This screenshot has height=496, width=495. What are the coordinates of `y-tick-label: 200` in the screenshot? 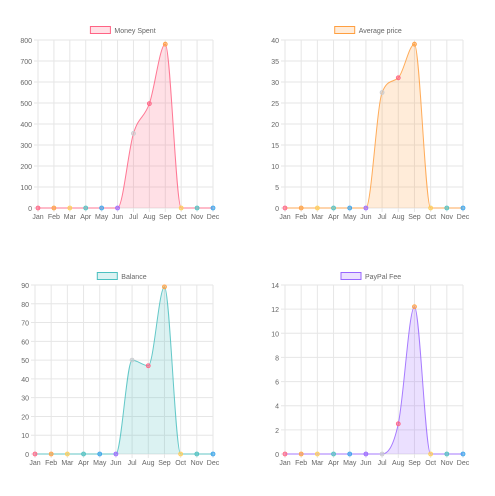 It's located at (26, 167).